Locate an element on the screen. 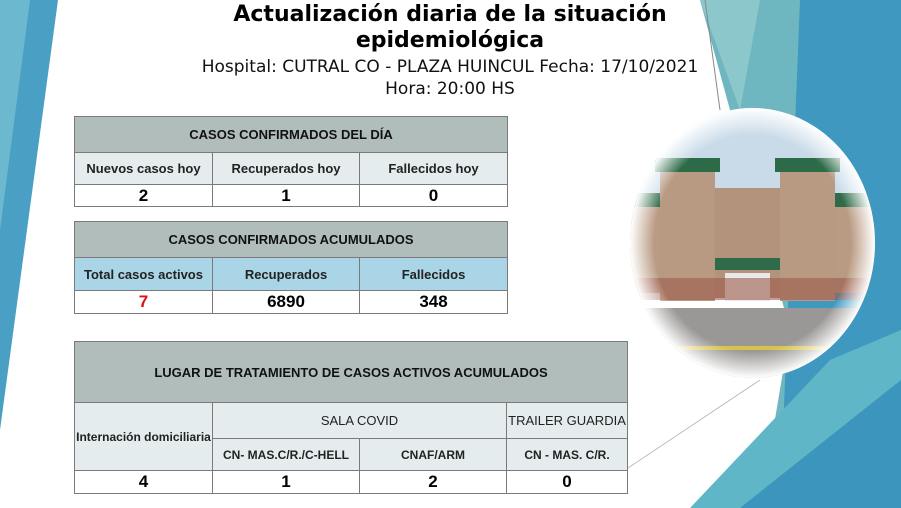 The image size is (901, 508). value-cnaf-arm: 2 is located at coordinates (433, 482).